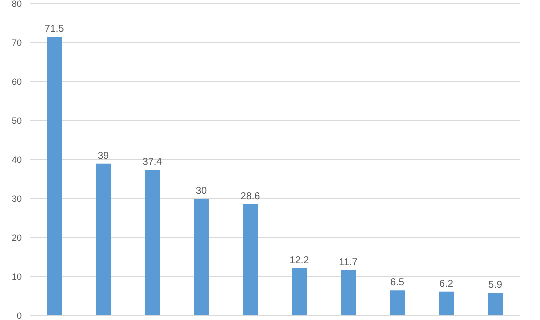  Describe the element at coordinates (54, 30) in the screenshot. I see `data-label: 71.5` at that location.